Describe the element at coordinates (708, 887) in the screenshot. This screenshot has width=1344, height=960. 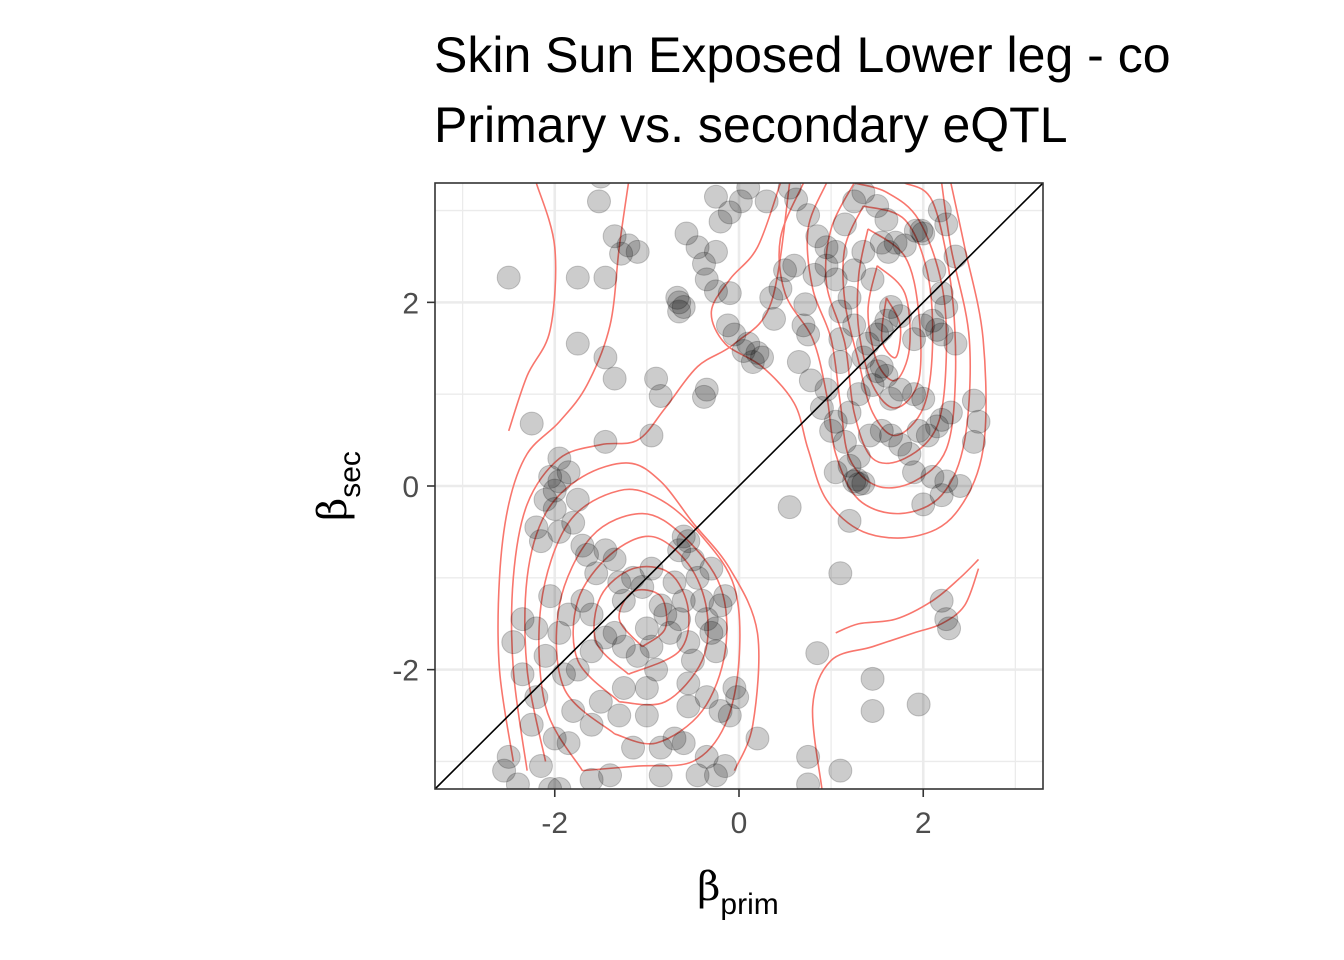
I see `x-axis-label-symbol: β` at that location.